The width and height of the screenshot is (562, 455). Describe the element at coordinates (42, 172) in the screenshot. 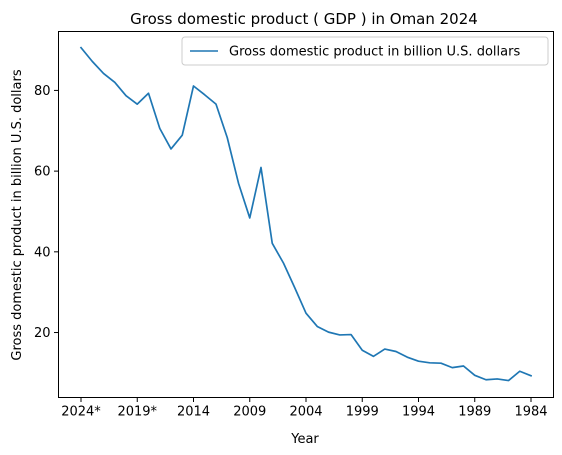

I see `y-tick-label: 60` at that location.